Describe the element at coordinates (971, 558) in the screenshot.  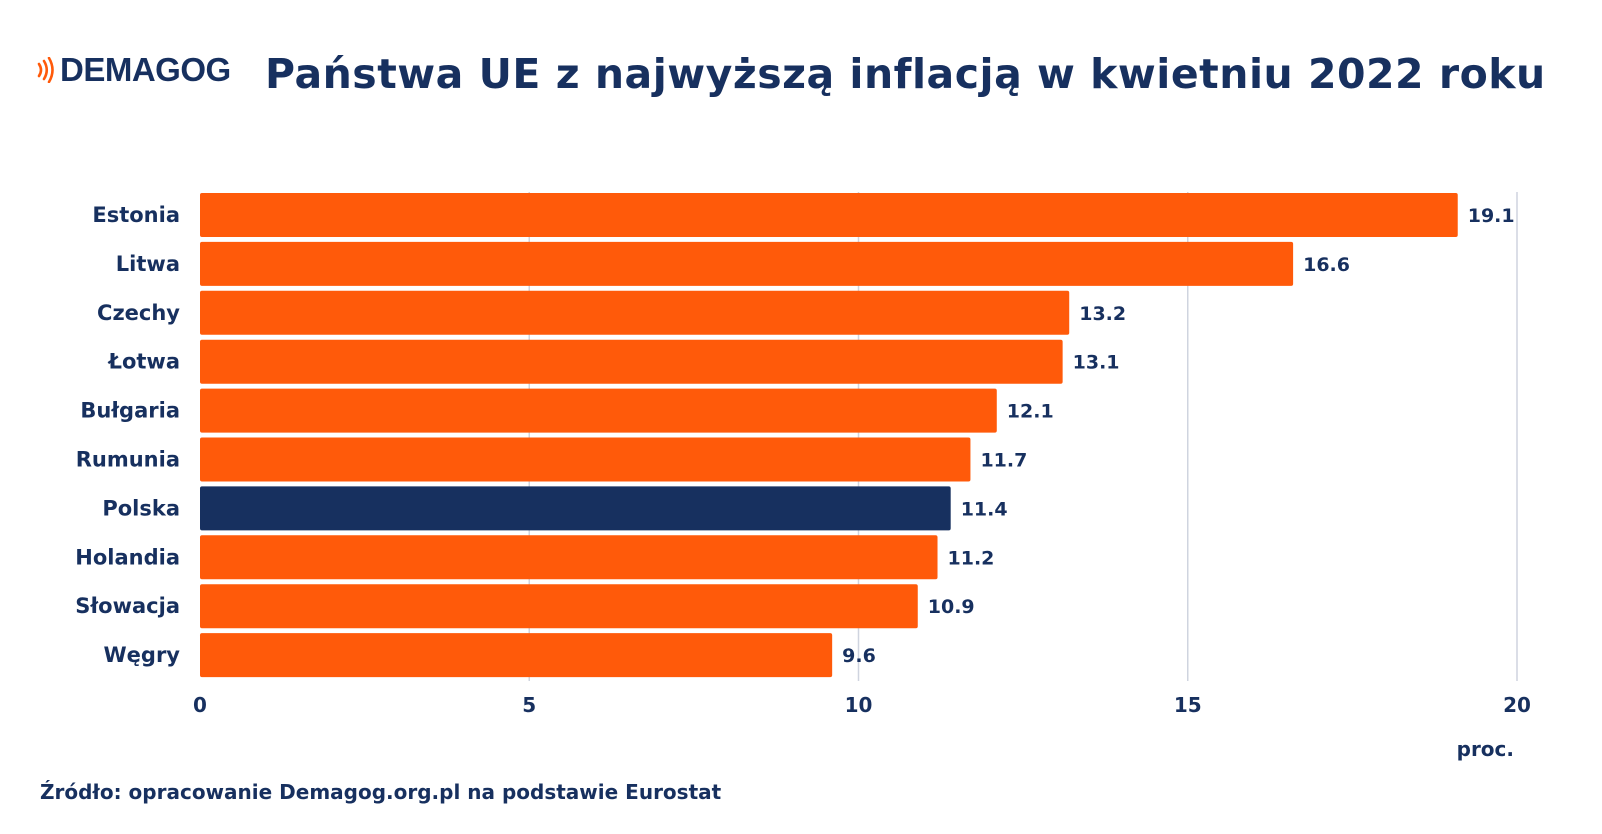
I see `value-label: 11.2` at that location.